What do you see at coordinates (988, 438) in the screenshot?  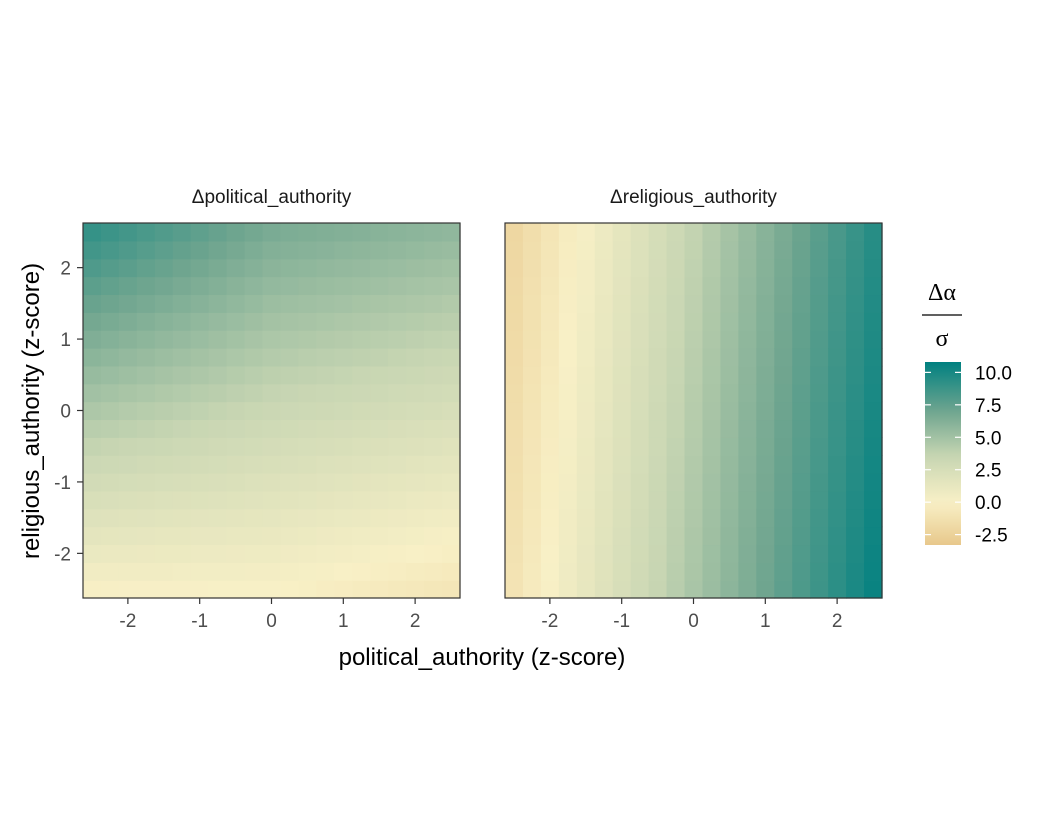 I see `legend-tick-label: 5.0` at bounding box center [988, 438].